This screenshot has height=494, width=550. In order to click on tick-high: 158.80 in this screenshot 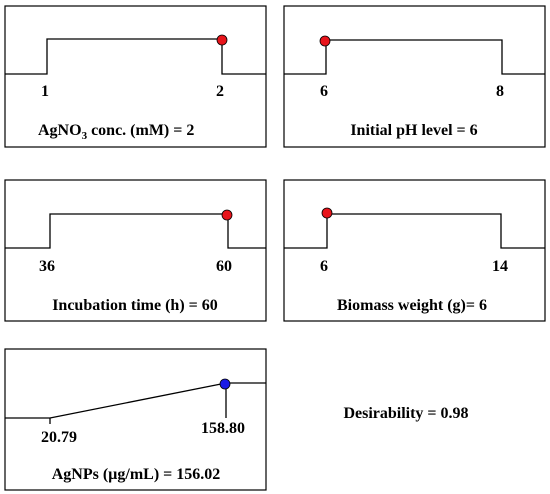, I will do `click(223, 428)`.